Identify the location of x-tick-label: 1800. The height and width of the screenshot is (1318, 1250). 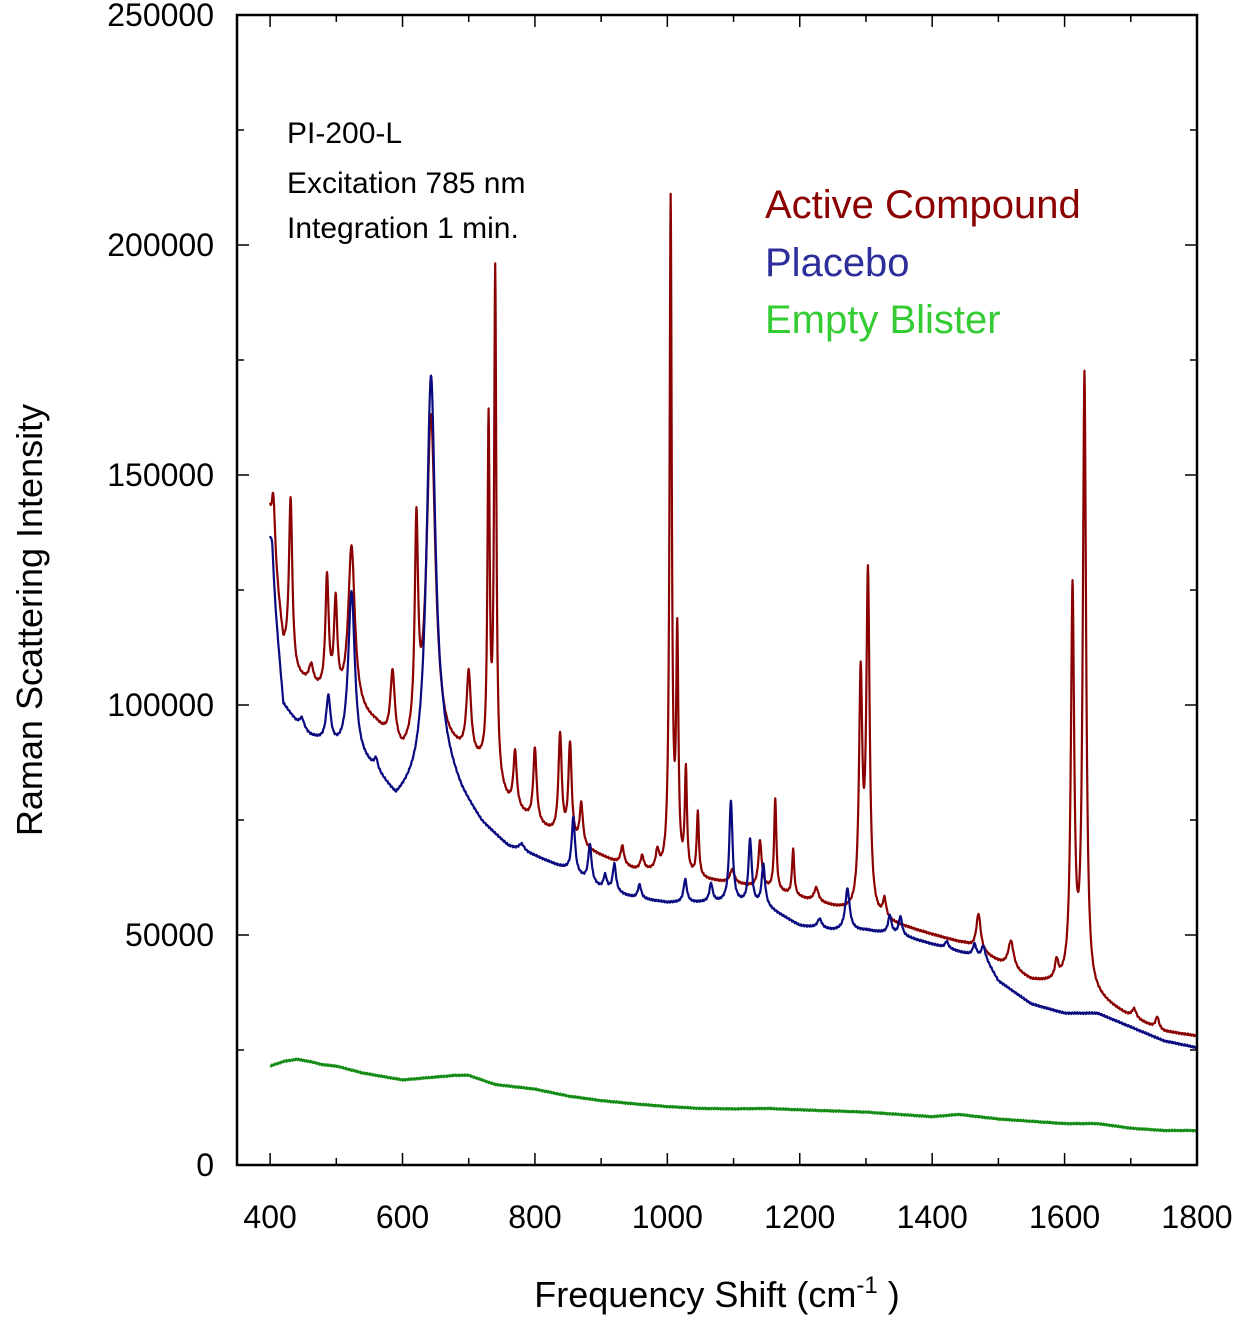
(1196, 1217).